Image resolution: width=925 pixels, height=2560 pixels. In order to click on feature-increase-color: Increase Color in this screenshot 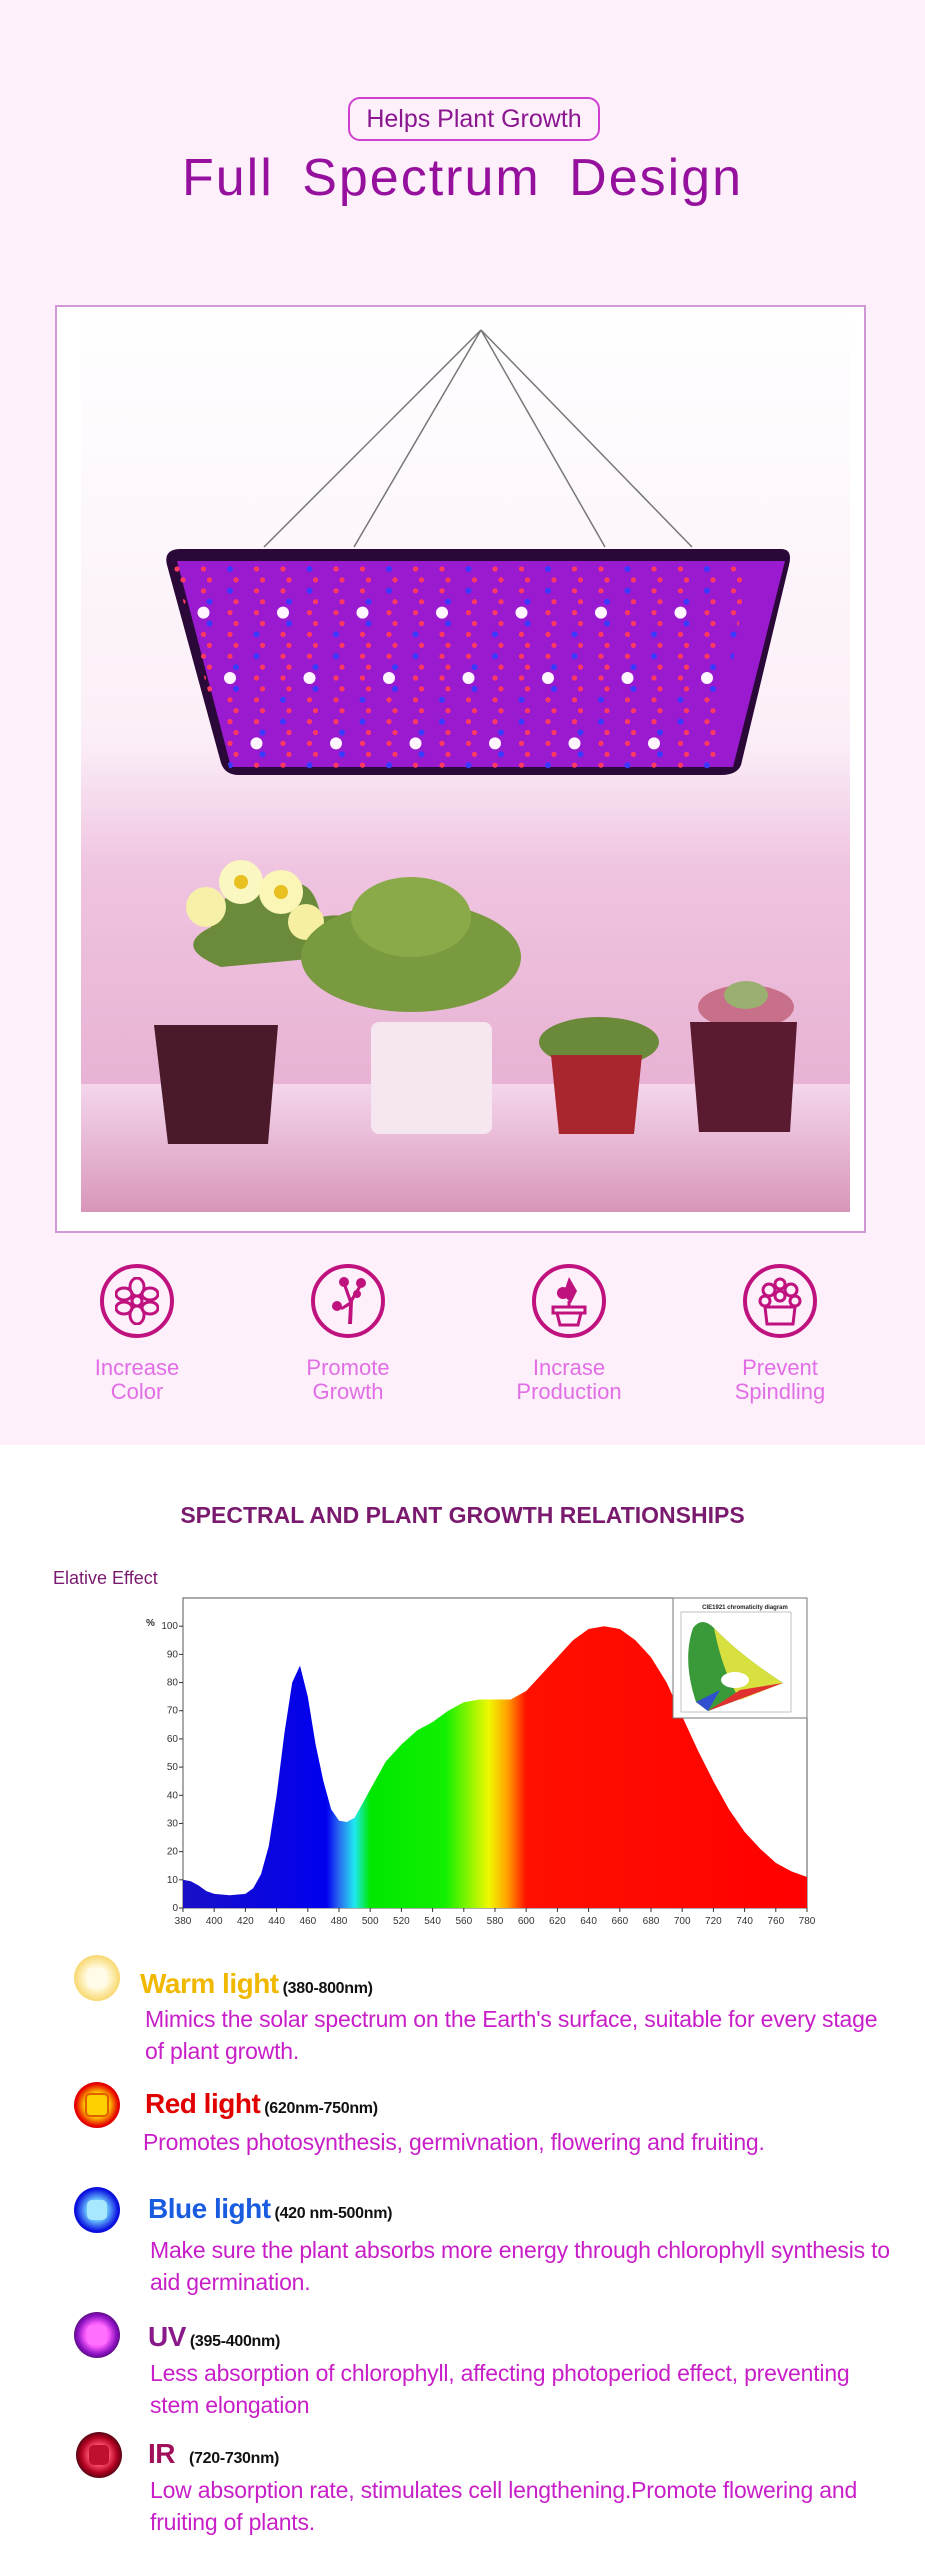, I will do `click(137, 1334)`.